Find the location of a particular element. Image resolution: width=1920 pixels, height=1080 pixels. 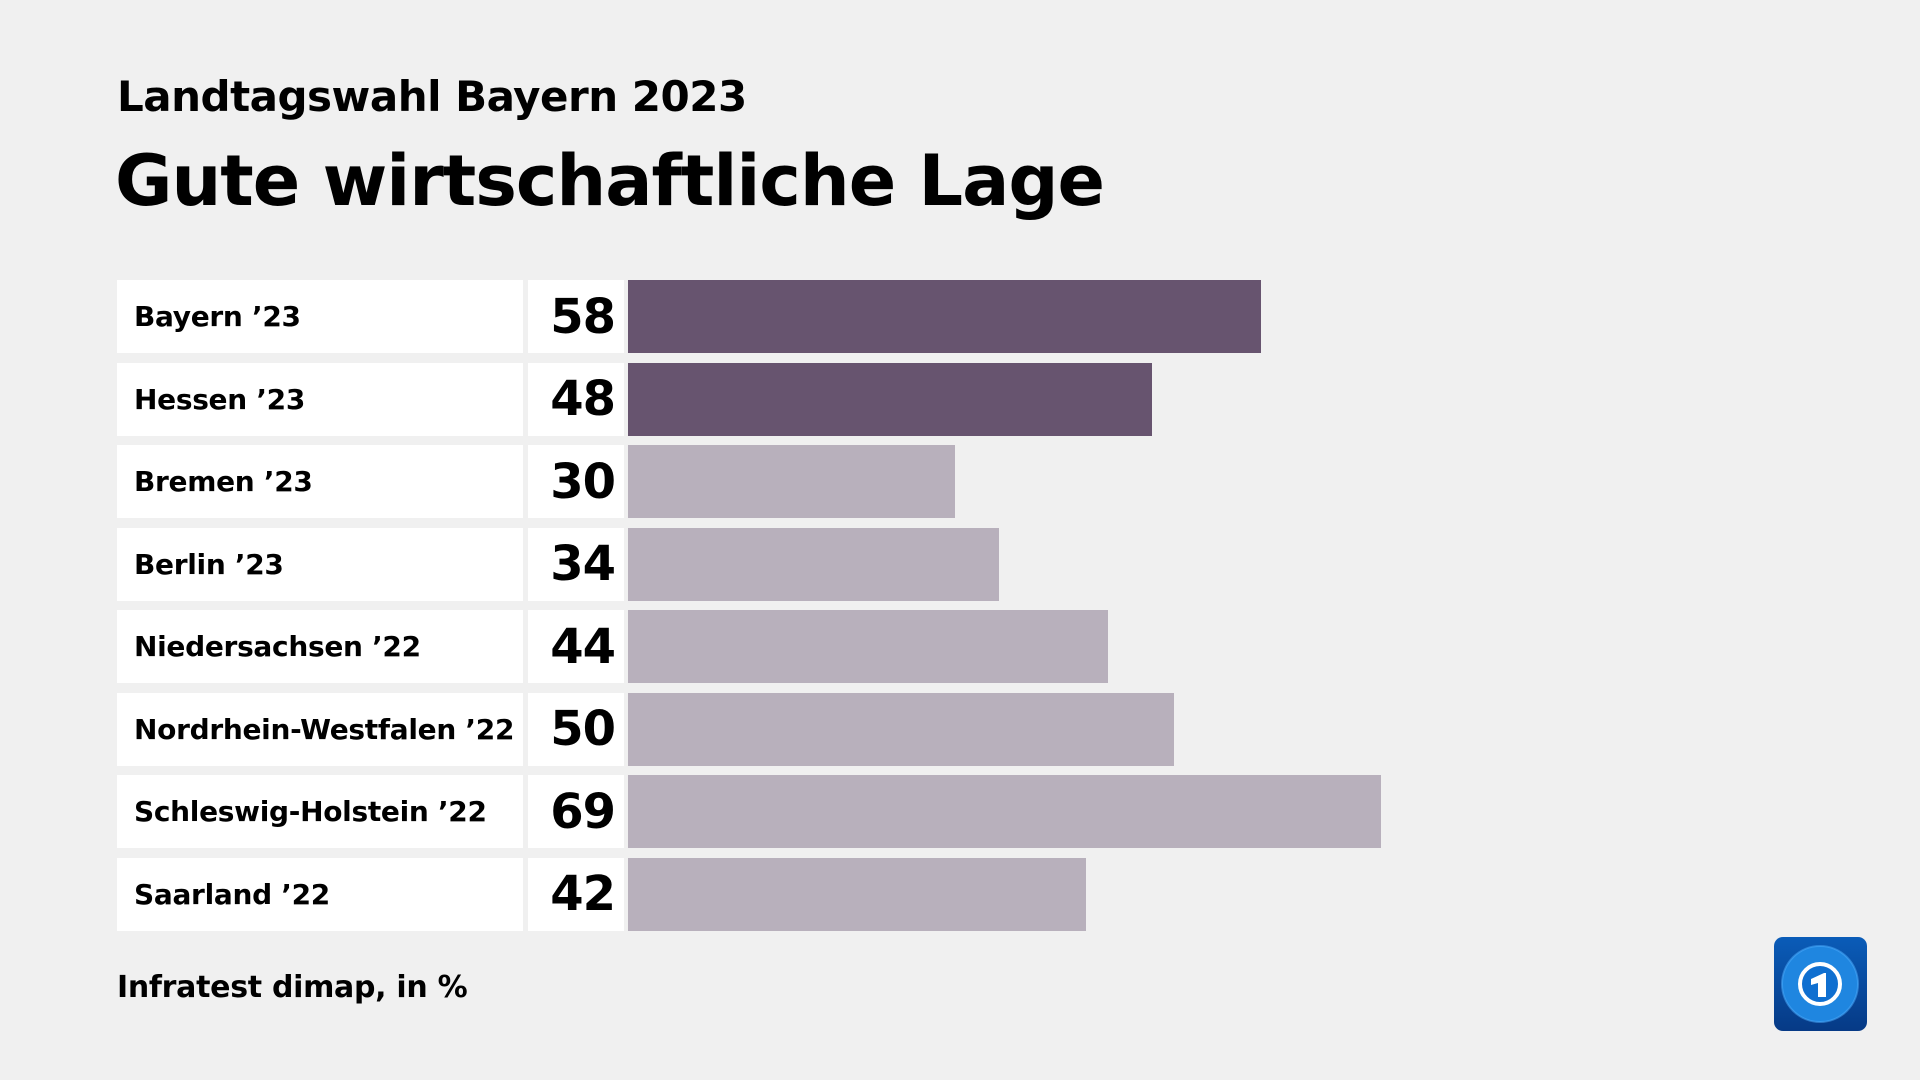

value-label: 44 is located at coordinates (576, 646).